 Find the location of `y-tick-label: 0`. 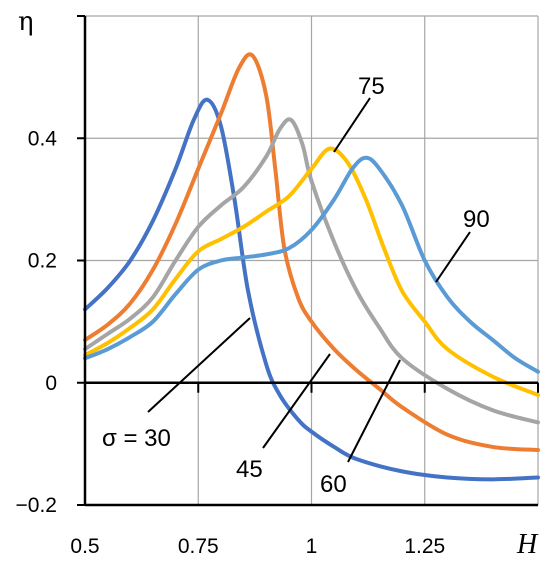

y-tick-label: 0 is located at coordinates (51, 383).